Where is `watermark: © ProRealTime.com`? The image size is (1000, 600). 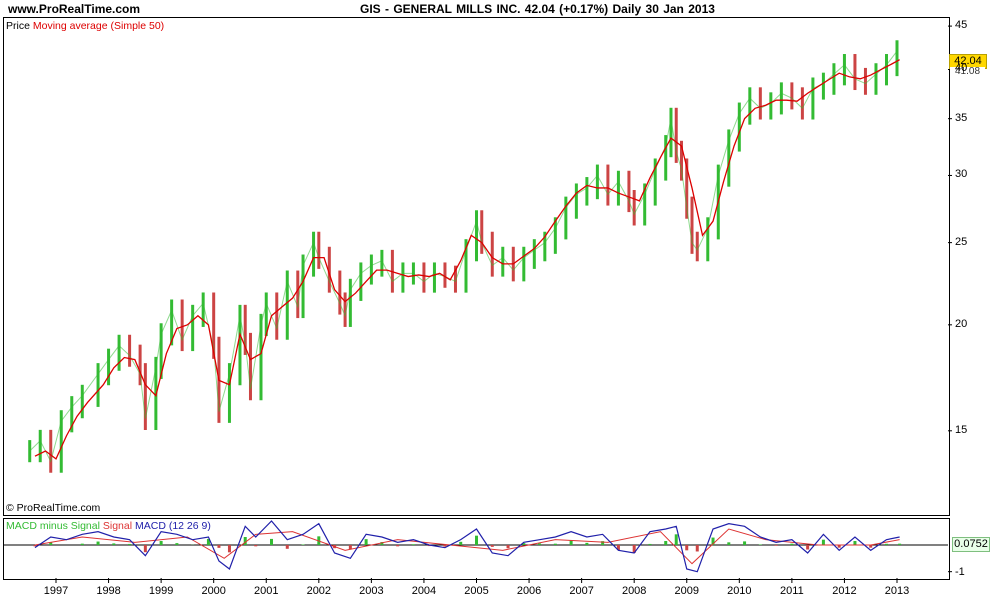
watermark: © ProRealTime.com is located at coordinates (53, 508).